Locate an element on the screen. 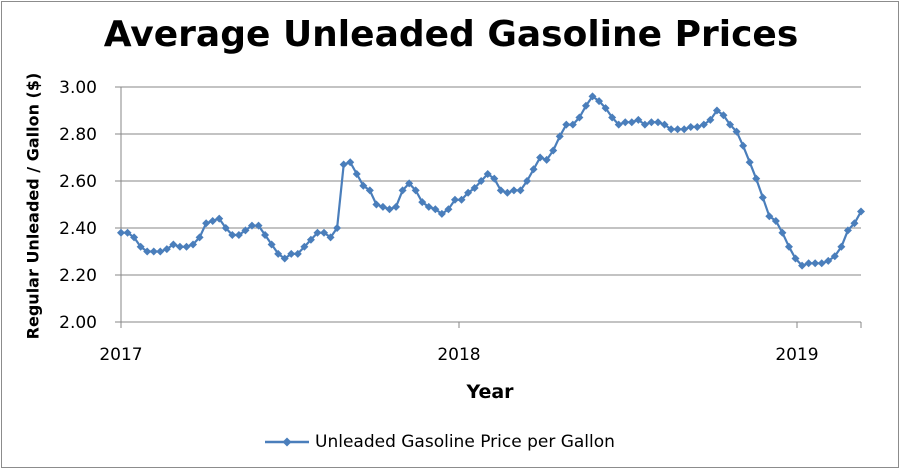 This screenshot has height=471, width=902. y-tick-label: 2.20 is located at coordinates (78, 276).